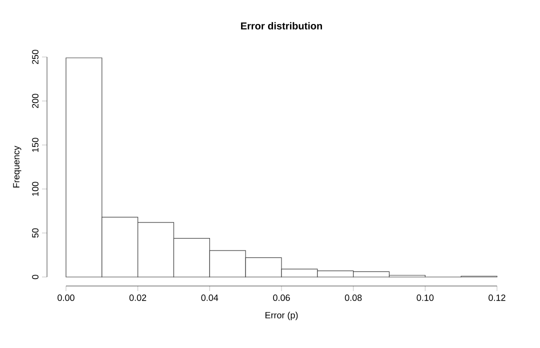  I want to click on x-tick-label: 0.10, so click(425, 297).